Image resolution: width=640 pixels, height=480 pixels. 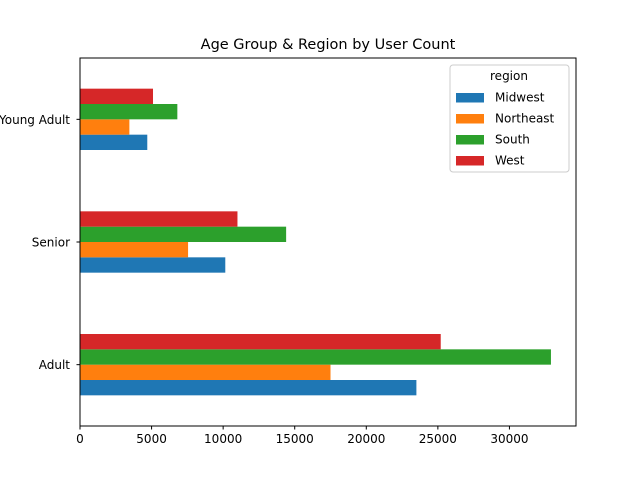 What do you see at coordinates (80, 439) in the screenshot?
I see `x-tick-label: 0` at bounding box center [80, 439].